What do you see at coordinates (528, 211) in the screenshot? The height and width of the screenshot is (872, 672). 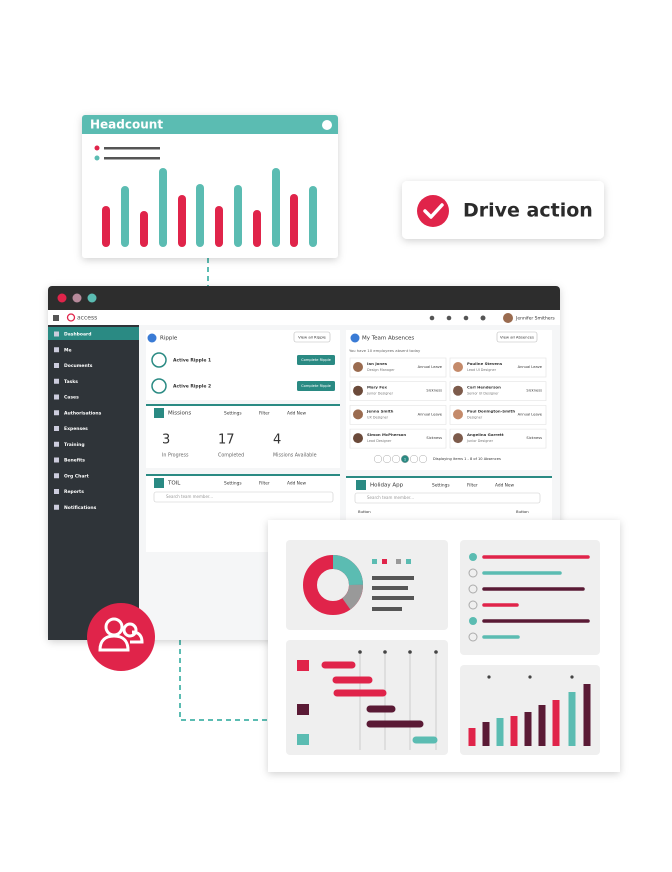 I see `cta-label: Drive action` at bounding box center [528, 211].